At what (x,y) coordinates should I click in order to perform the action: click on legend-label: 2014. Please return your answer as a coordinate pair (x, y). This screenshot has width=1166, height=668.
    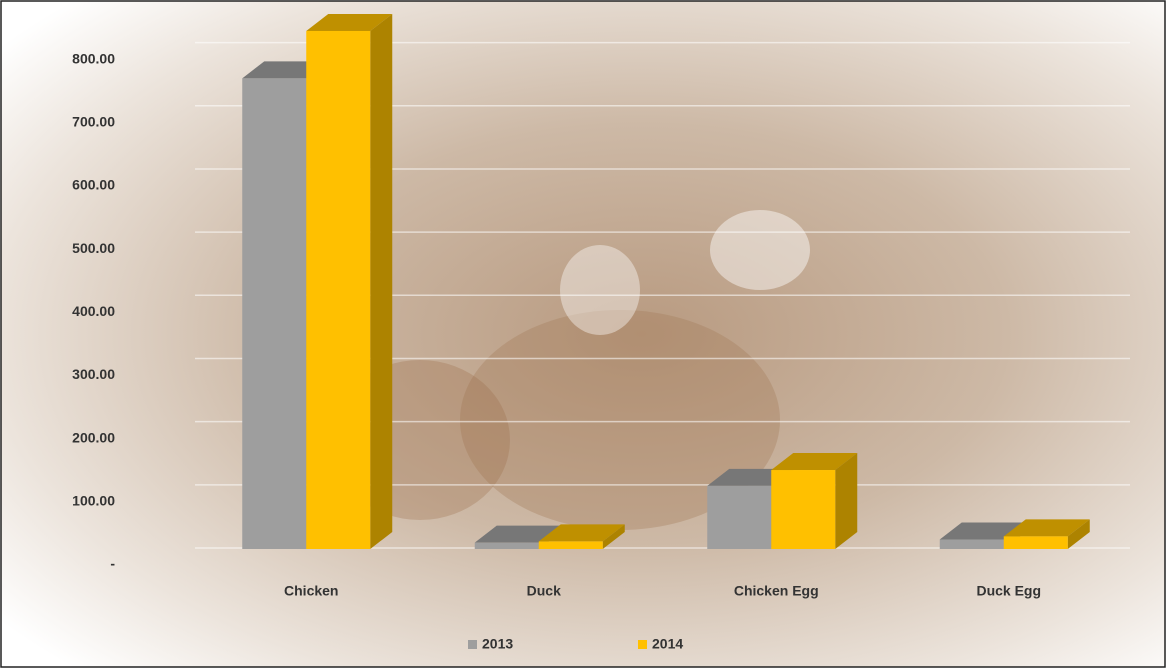
    Looking at the image, I should click on (667, 644).